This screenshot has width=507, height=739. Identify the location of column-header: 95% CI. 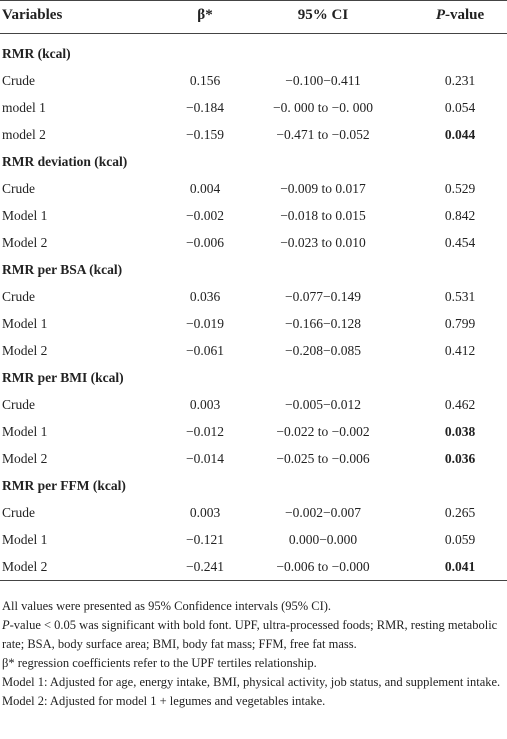
(323, 15).